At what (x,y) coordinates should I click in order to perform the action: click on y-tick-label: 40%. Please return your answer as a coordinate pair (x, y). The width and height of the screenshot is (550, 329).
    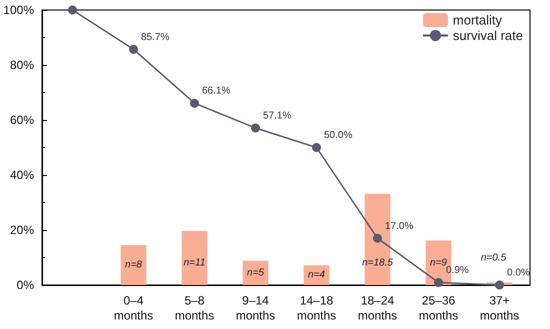
    Looking at the image, I should click on (22, 175).